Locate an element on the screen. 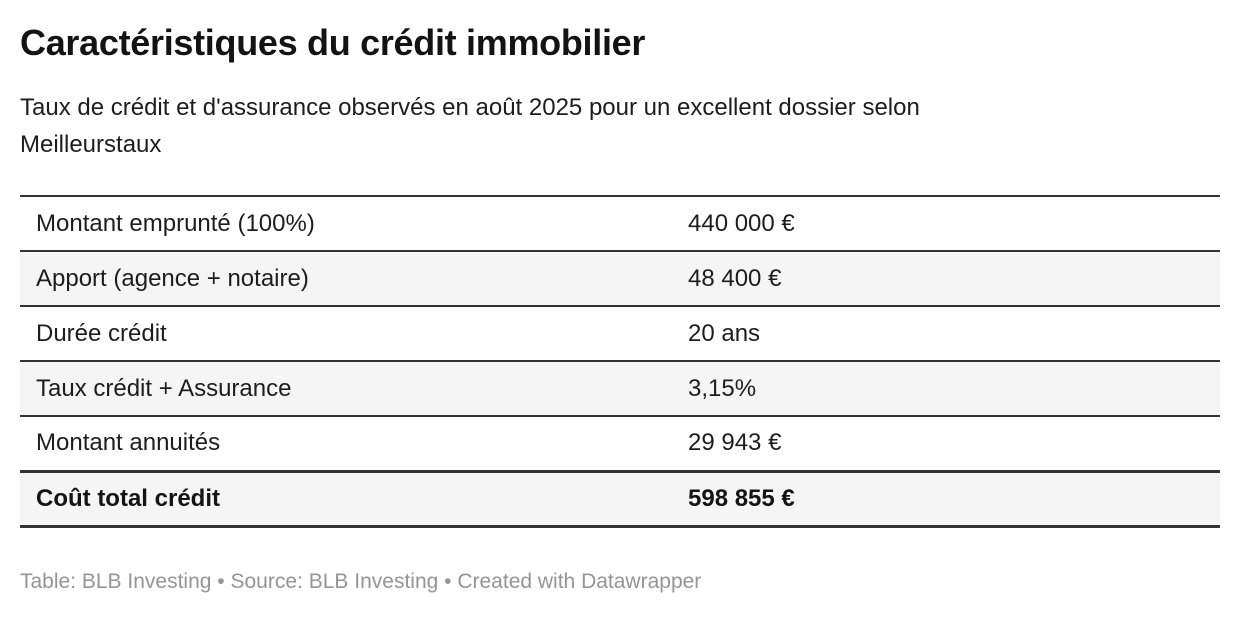 This screenshot has height=644, width=1240. table-row: Apport (agence + notaire) 48 400 € is located at coordinates (620, 278).